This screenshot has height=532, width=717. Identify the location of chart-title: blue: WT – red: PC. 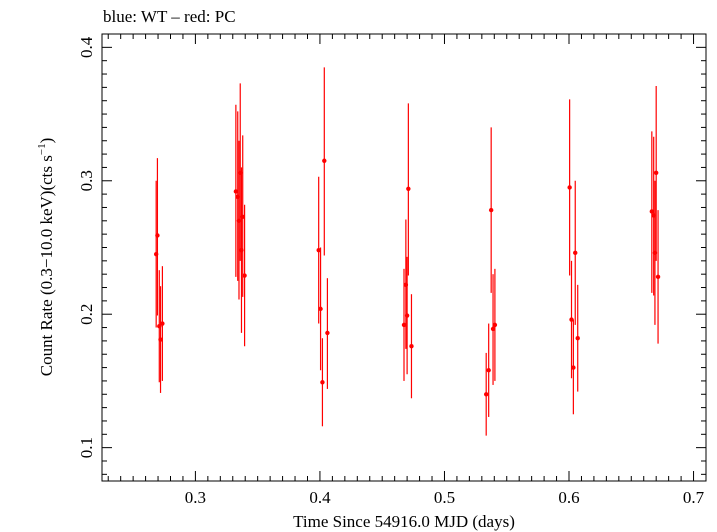
(169, 16).